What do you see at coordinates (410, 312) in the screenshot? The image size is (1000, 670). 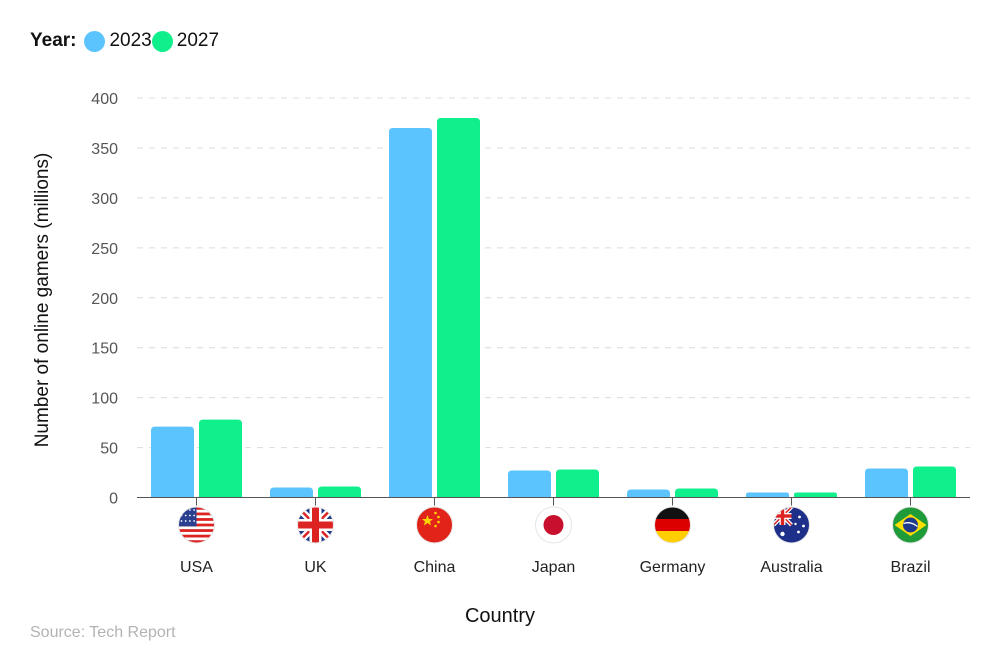 I see `bar-2023-china` at bounding box center [410, 312].